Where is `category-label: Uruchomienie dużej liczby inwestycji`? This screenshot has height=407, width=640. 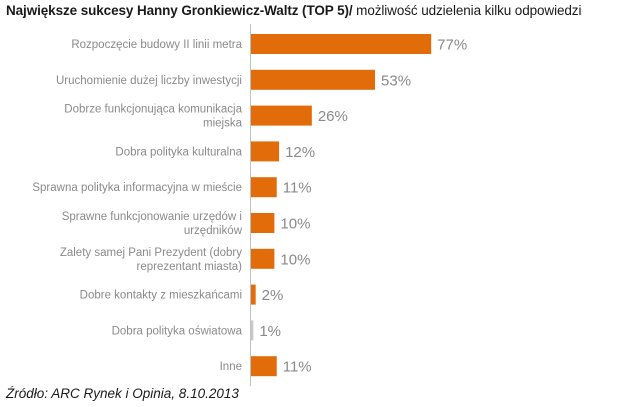 category-label: Uruchomienie dużej liczby inwestycji is located at coordinates (149, 81).